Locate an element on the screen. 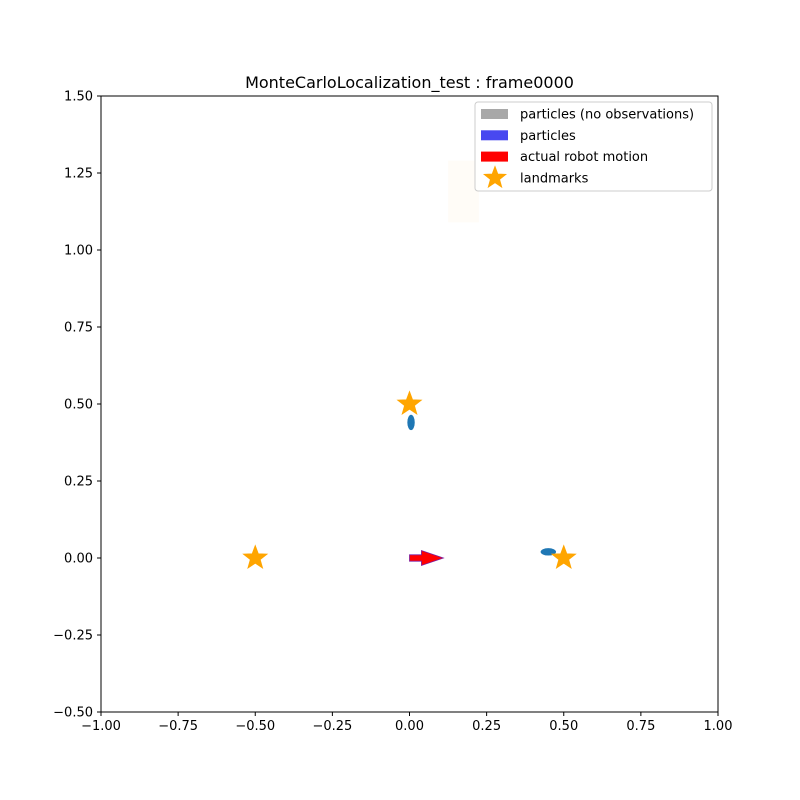  y-tick-label: 0.00 is located at coordinates (78, 559).